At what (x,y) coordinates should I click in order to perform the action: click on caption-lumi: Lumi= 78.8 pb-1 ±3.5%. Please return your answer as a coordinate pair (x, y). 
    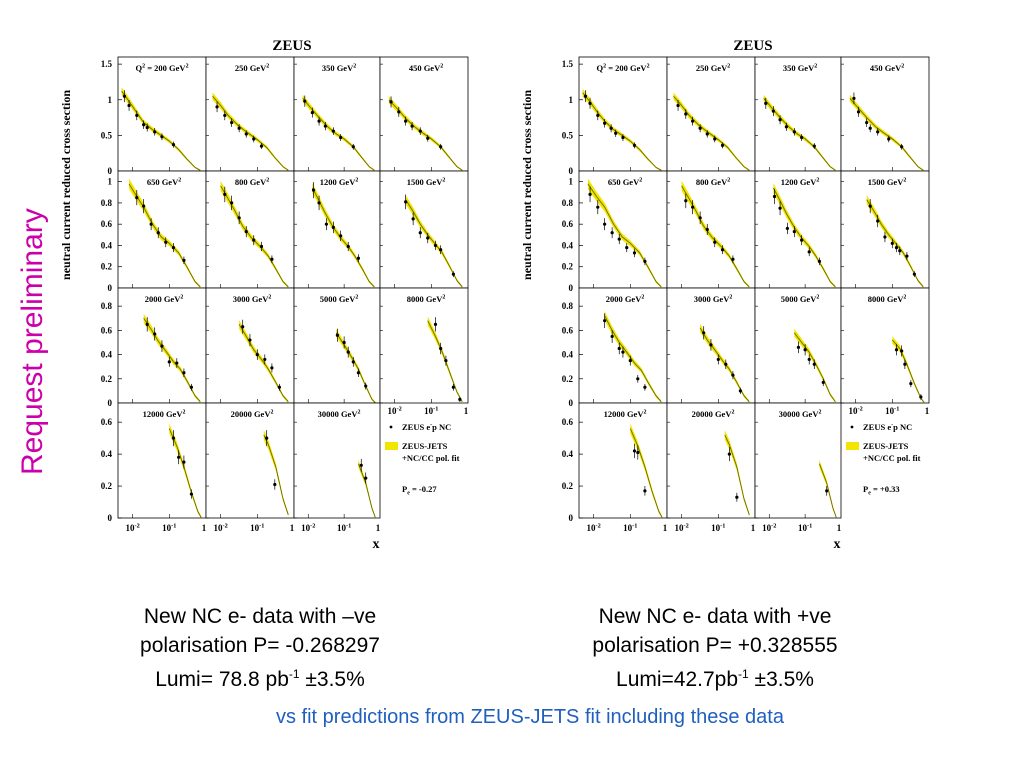
    Looking at the image, I should click on (260, 677).